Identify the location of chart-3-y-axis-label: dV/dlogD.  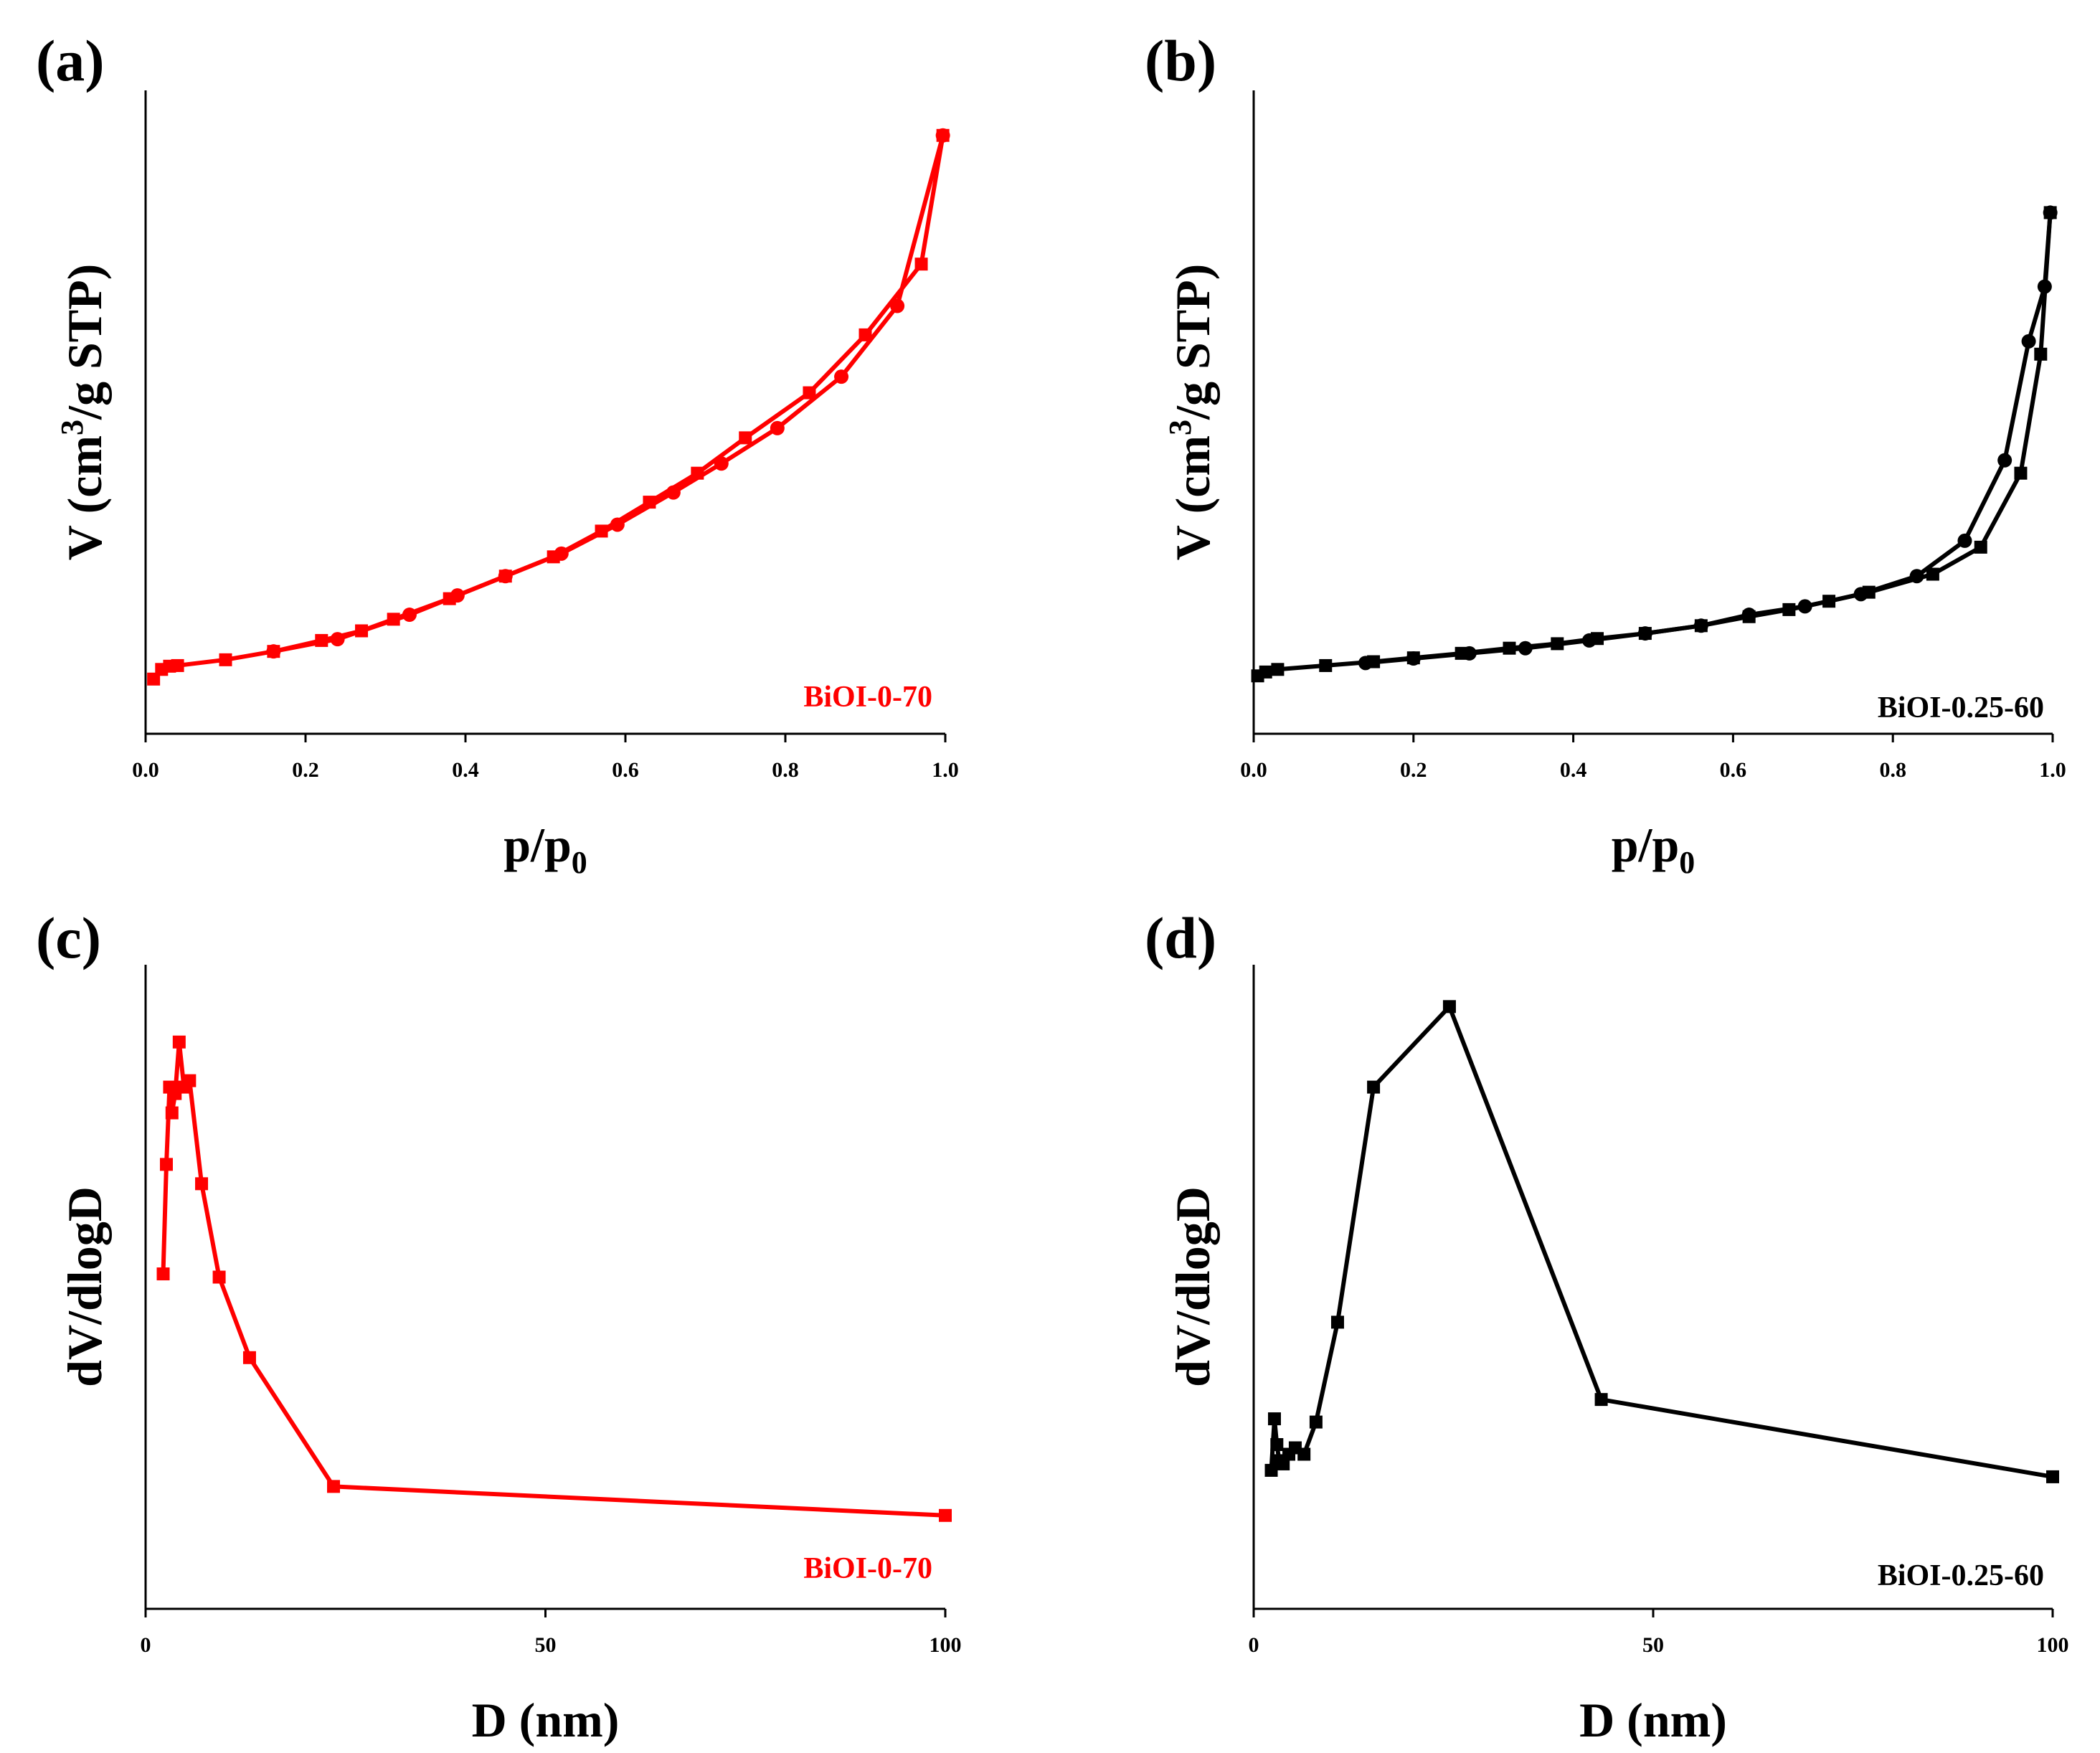
(1192, 1286).